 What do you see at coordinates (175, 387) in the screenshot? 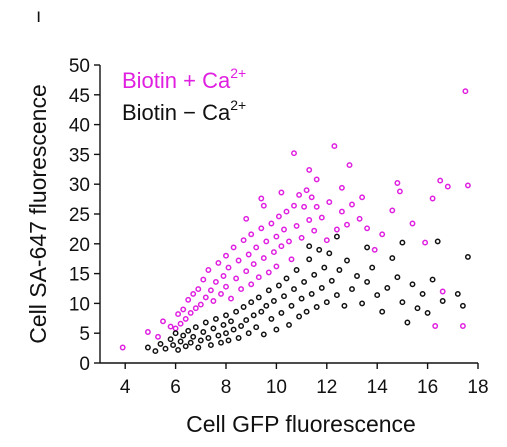
I see `x-tick-label: 6` at bounding box center [175, 387].